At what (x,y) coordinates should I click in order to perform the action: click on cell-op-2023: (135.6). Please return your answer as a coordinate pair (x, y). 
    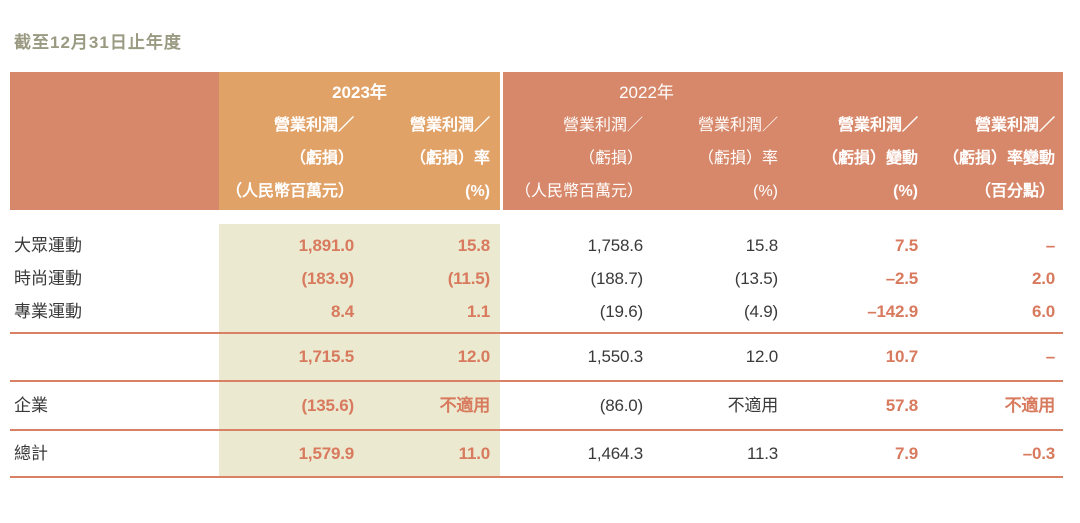
    Looking at the image, I should click on (328, 405).